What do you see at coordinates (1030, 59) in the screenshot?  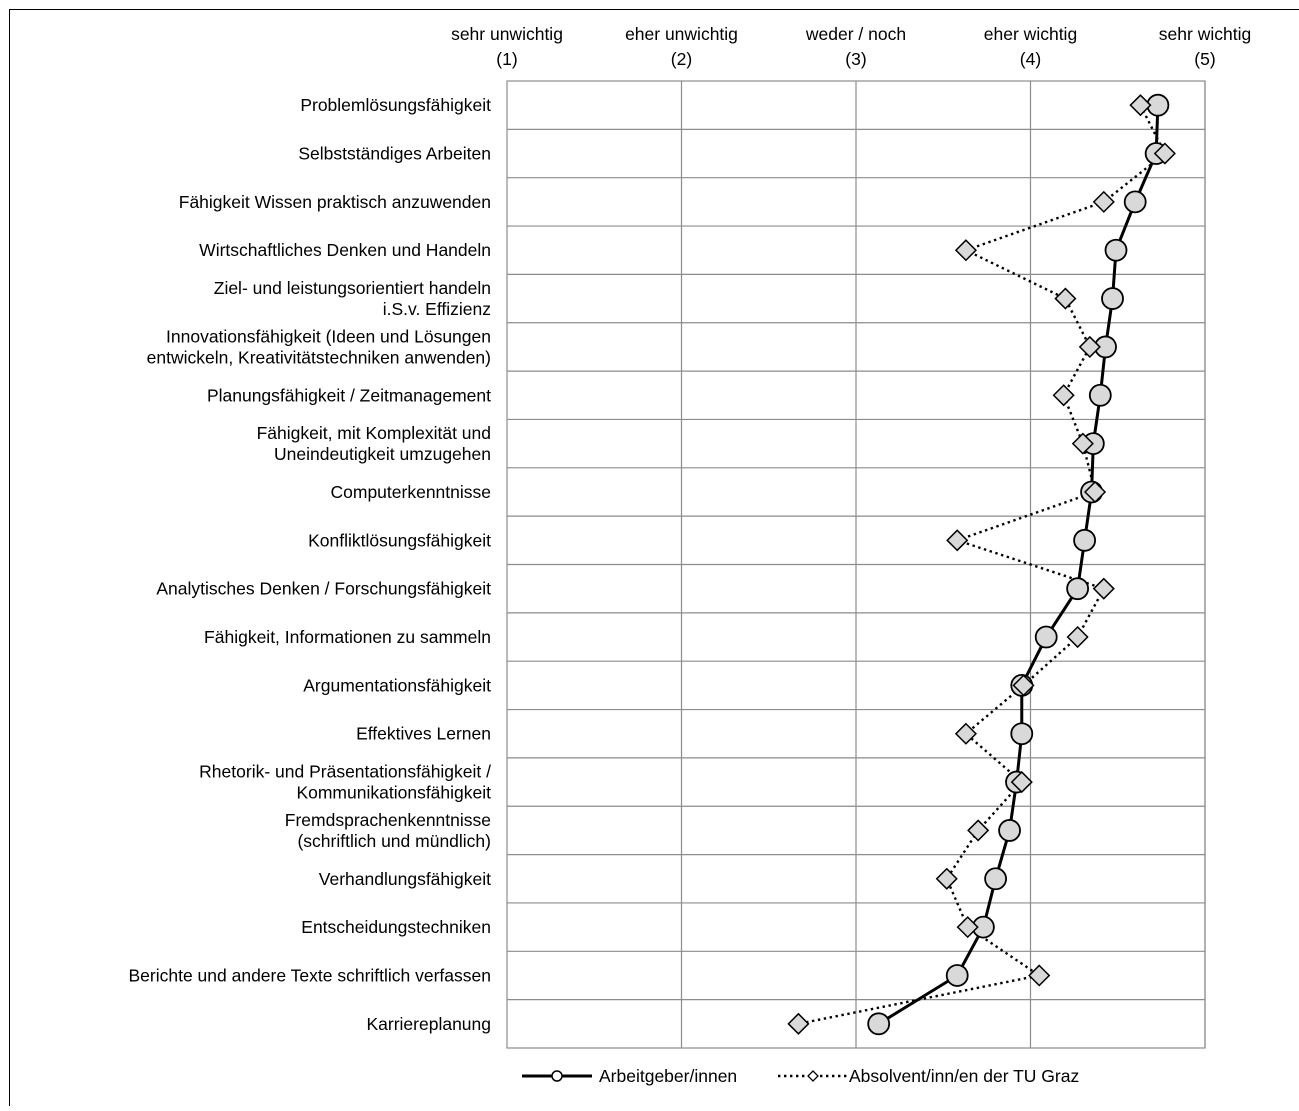 I see `x-tick-label-number: (4)` at bounding box center [1030, 59].